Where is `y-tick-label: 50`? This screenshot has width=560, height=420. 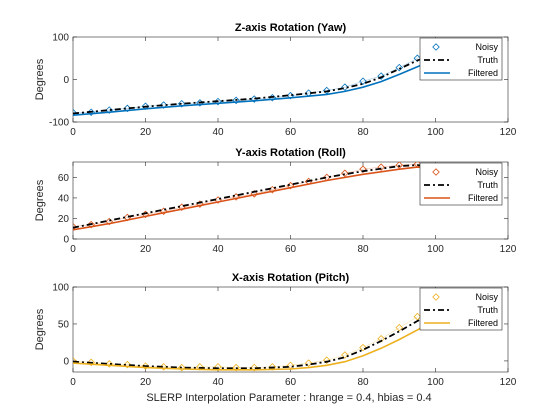
y-tick-label: 50 is located at coordinates (64, 324).